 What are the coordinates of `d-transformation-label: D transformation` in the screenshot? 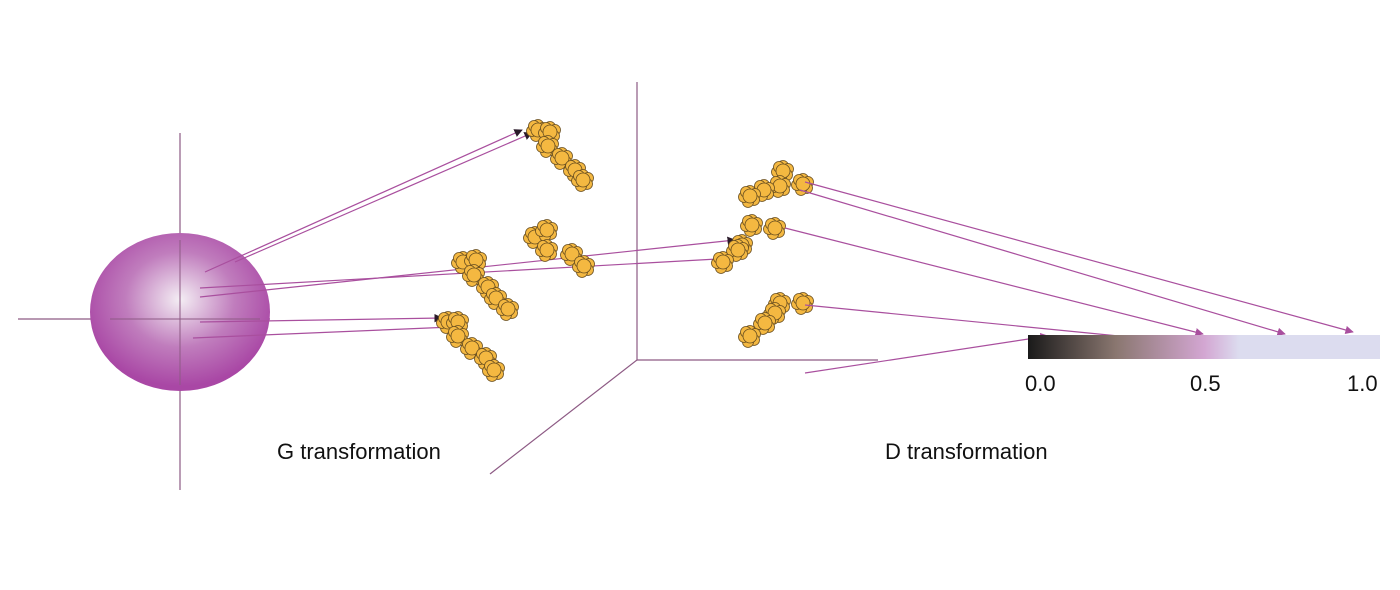 It's located at (966, 451).